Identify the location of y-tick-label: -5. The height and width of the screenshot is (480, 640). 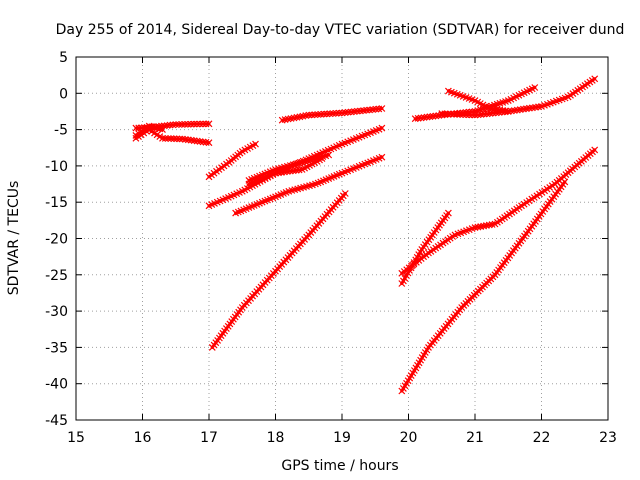
(61, 131).